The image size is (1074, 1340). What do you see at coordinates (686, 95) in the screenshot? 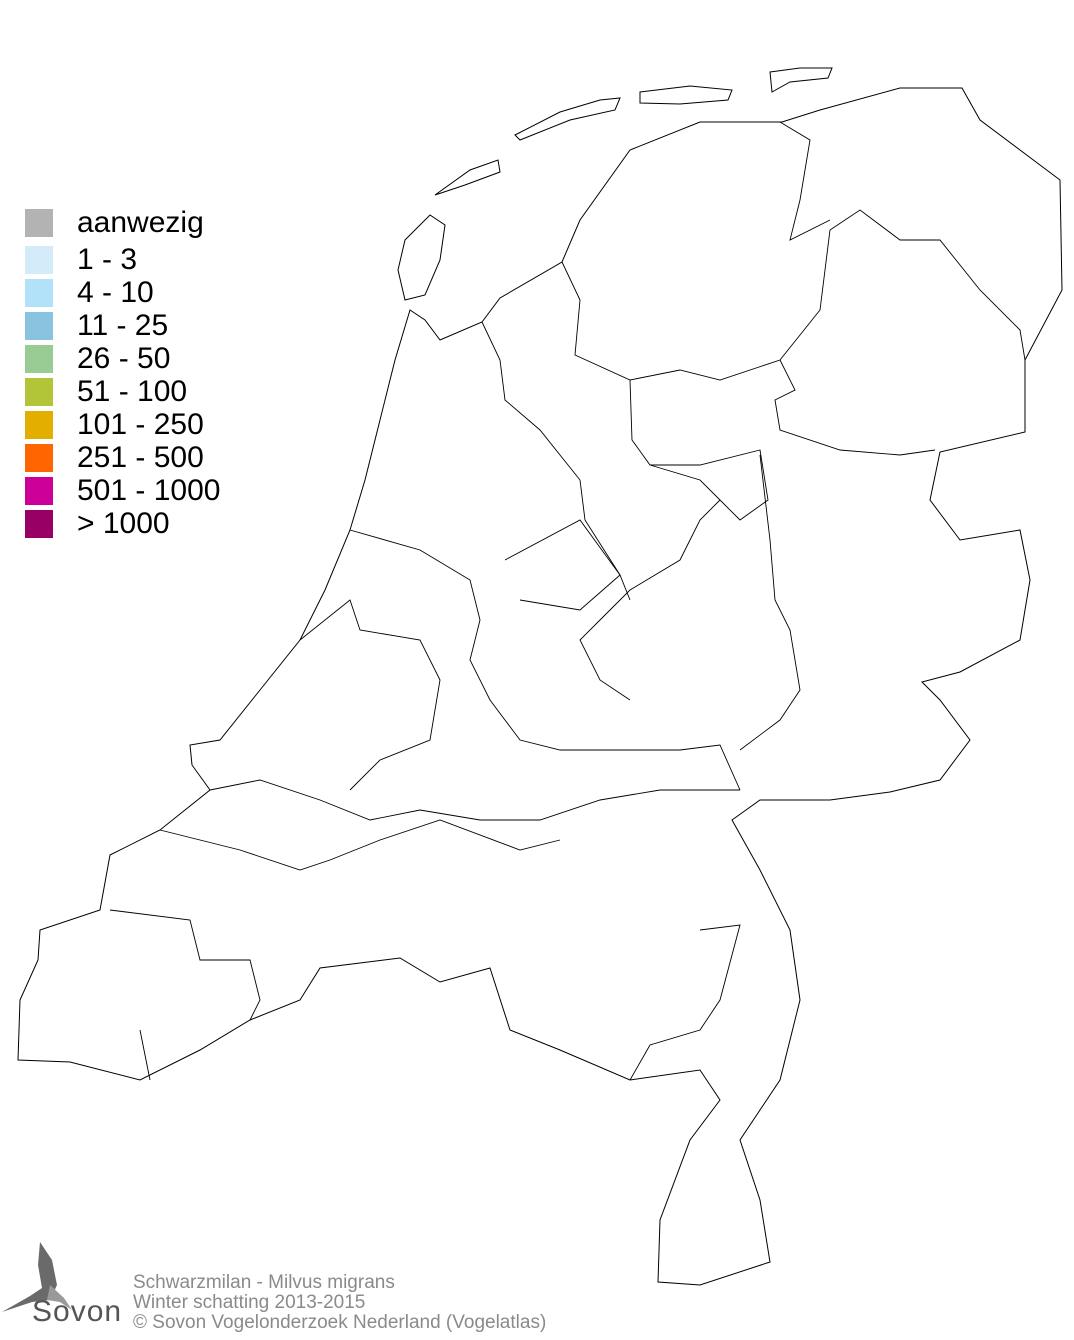
I see `island-ameland` at bounding box center [686, 95].